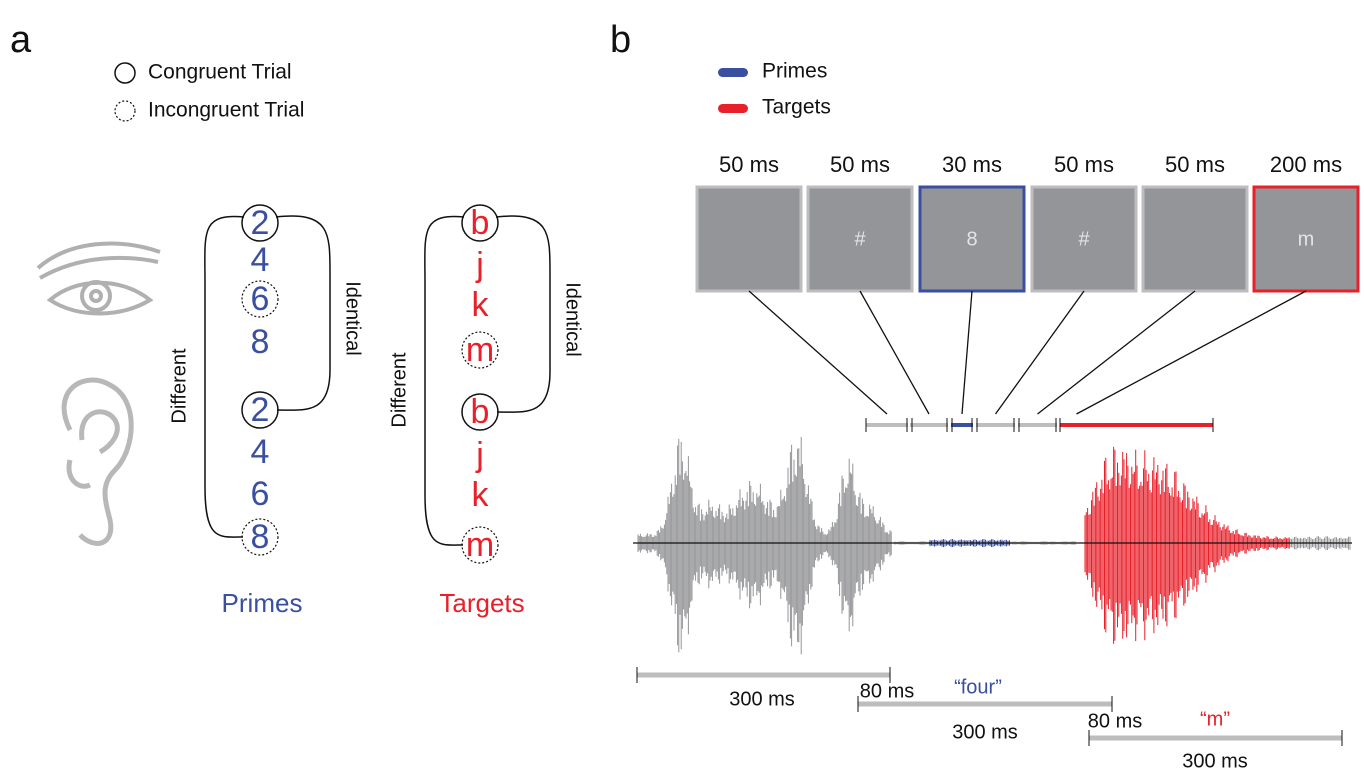 This screenshot has width=1364, height=774. What do you see at coordinates (125, 111) in the screenshot?
I see `legend-incongruent-icon` at bounding box center [125, 111].